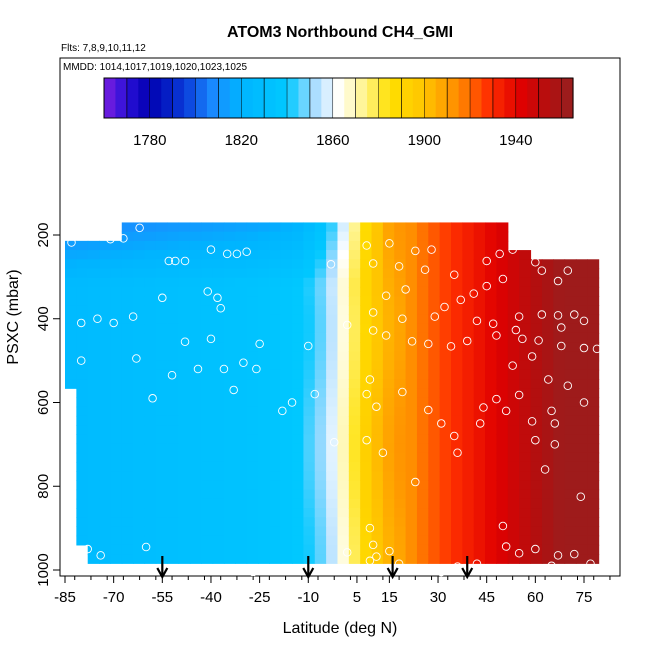  What do you see at coordinates (407, 98) in the screenshot?
I see `colorbar-cell` at bounding box center [407, 98].